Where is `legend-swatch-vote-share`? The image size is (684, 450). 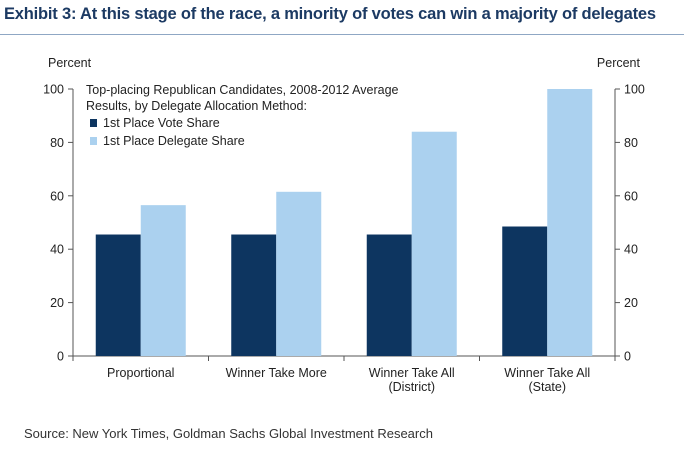
legend-swatch-vote-share is located at coordinates (93, 123).